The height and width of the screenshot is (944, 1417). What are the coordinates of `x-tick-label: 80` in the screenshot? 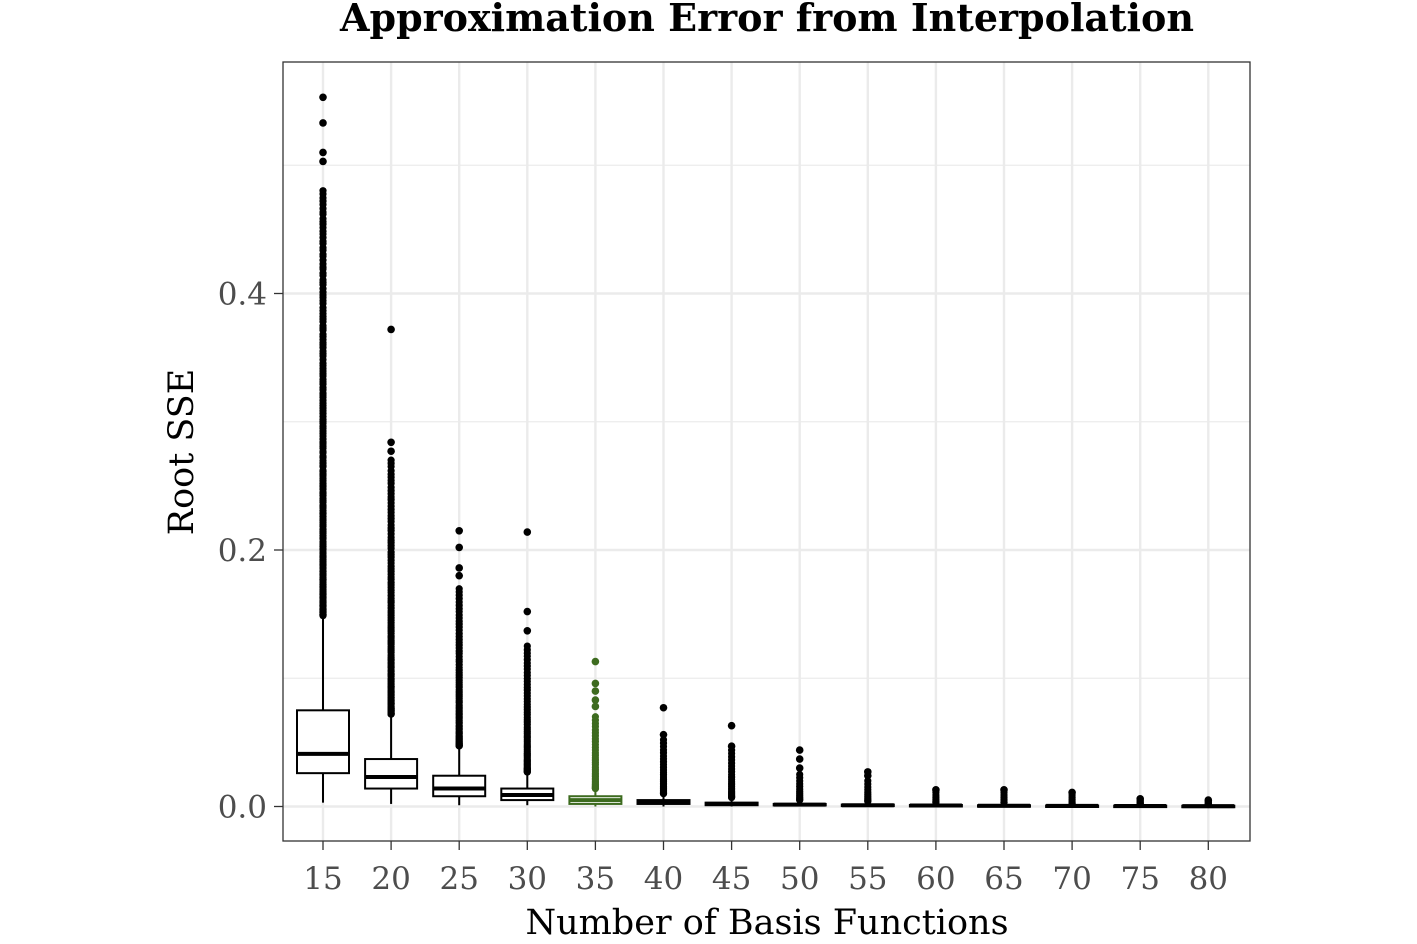 It's located at (1208, 879).